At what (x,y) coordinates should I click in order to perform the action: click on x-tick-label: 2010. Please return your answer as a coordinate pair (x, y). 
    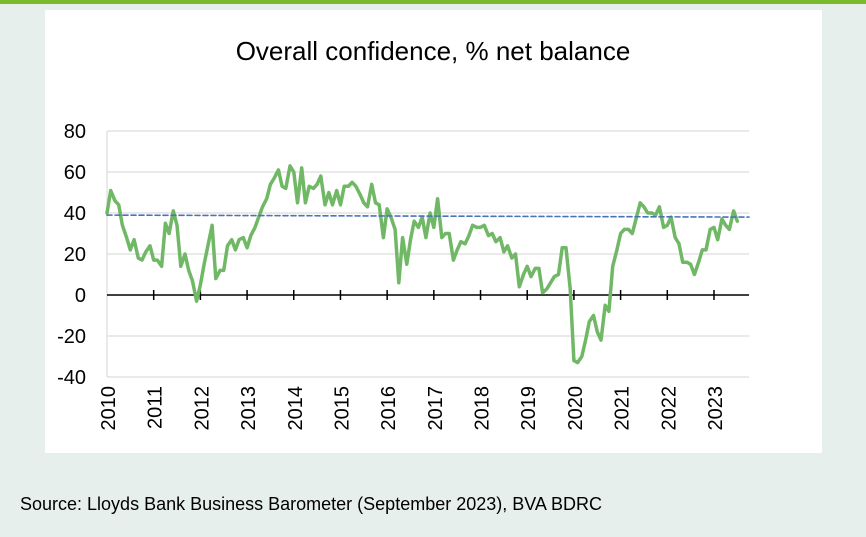
    Looking at the image, I should click on (109, 408).